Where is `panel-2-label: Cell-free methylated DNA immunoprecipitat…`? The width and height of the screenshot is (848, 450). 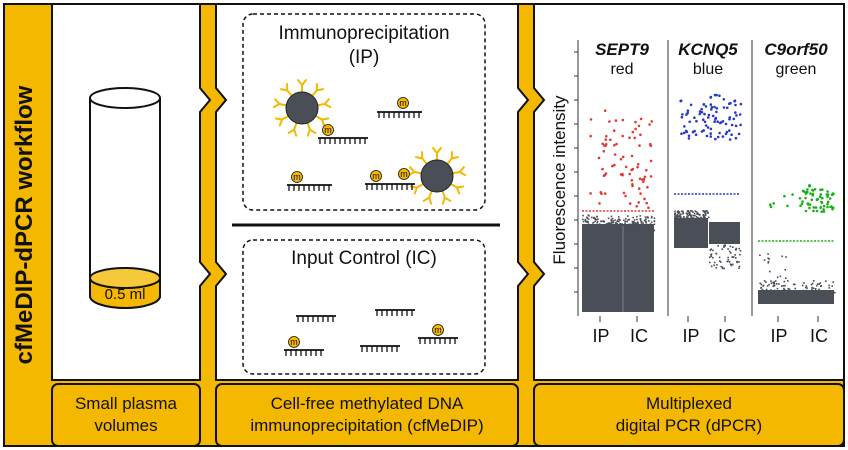
panel-2-label: Cell-free methylated DNA immunoprecipitat… is located at coordinates (367, 414).